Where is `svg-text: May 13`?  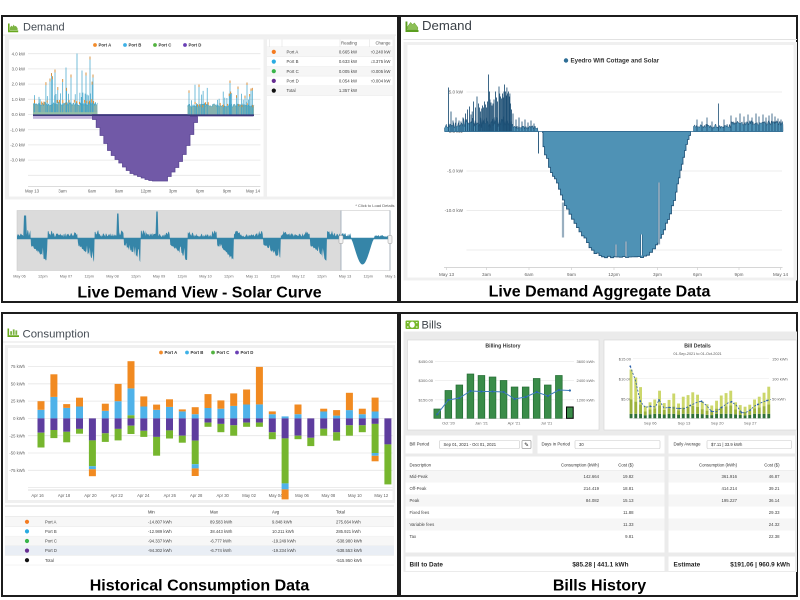
svg-text: May 13 is located at coordinates (32, 190).